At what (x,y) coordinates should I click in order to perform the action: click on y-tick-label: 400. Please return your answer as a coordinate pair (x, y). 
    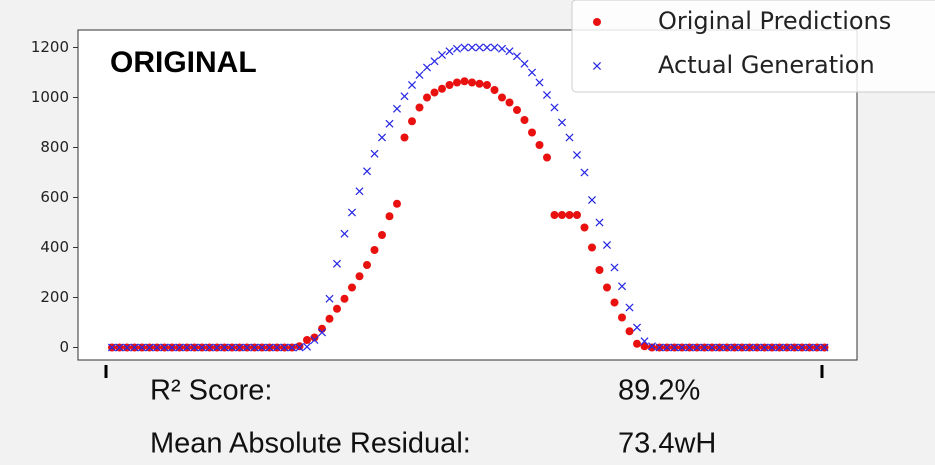
    Looking at the image, I should click on (54, 247).